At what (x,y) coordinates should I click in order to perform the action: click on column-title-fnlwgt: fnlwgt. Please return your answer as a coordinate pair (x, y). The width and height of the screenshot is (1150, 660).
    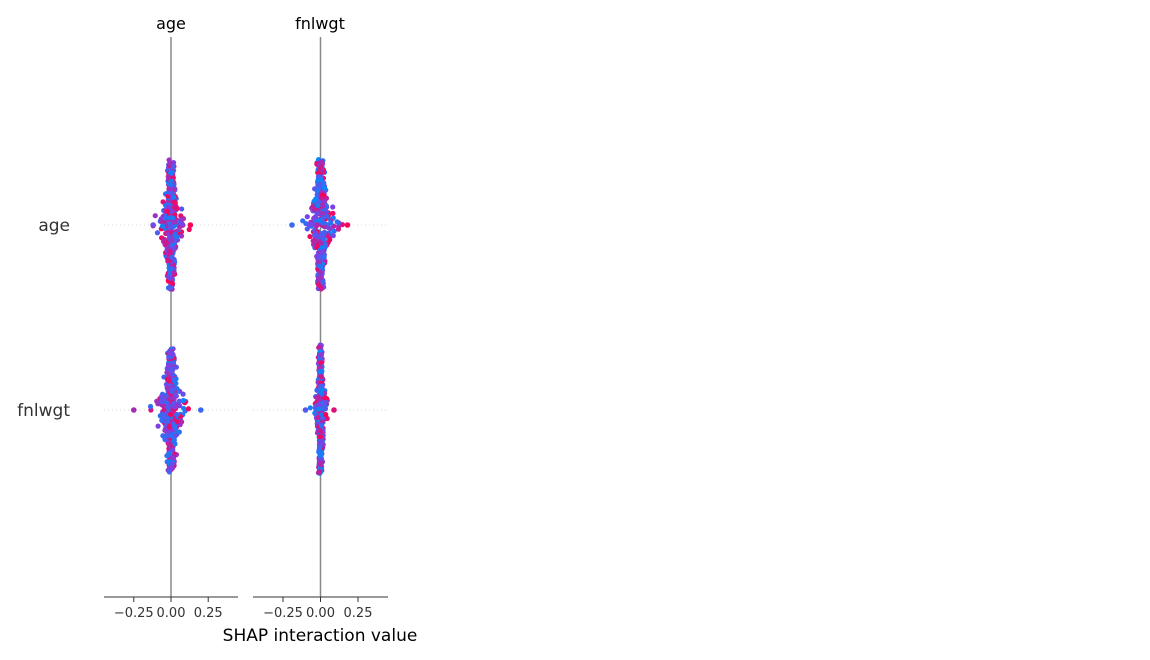
    Looking at the image, I should click on (320, 23).